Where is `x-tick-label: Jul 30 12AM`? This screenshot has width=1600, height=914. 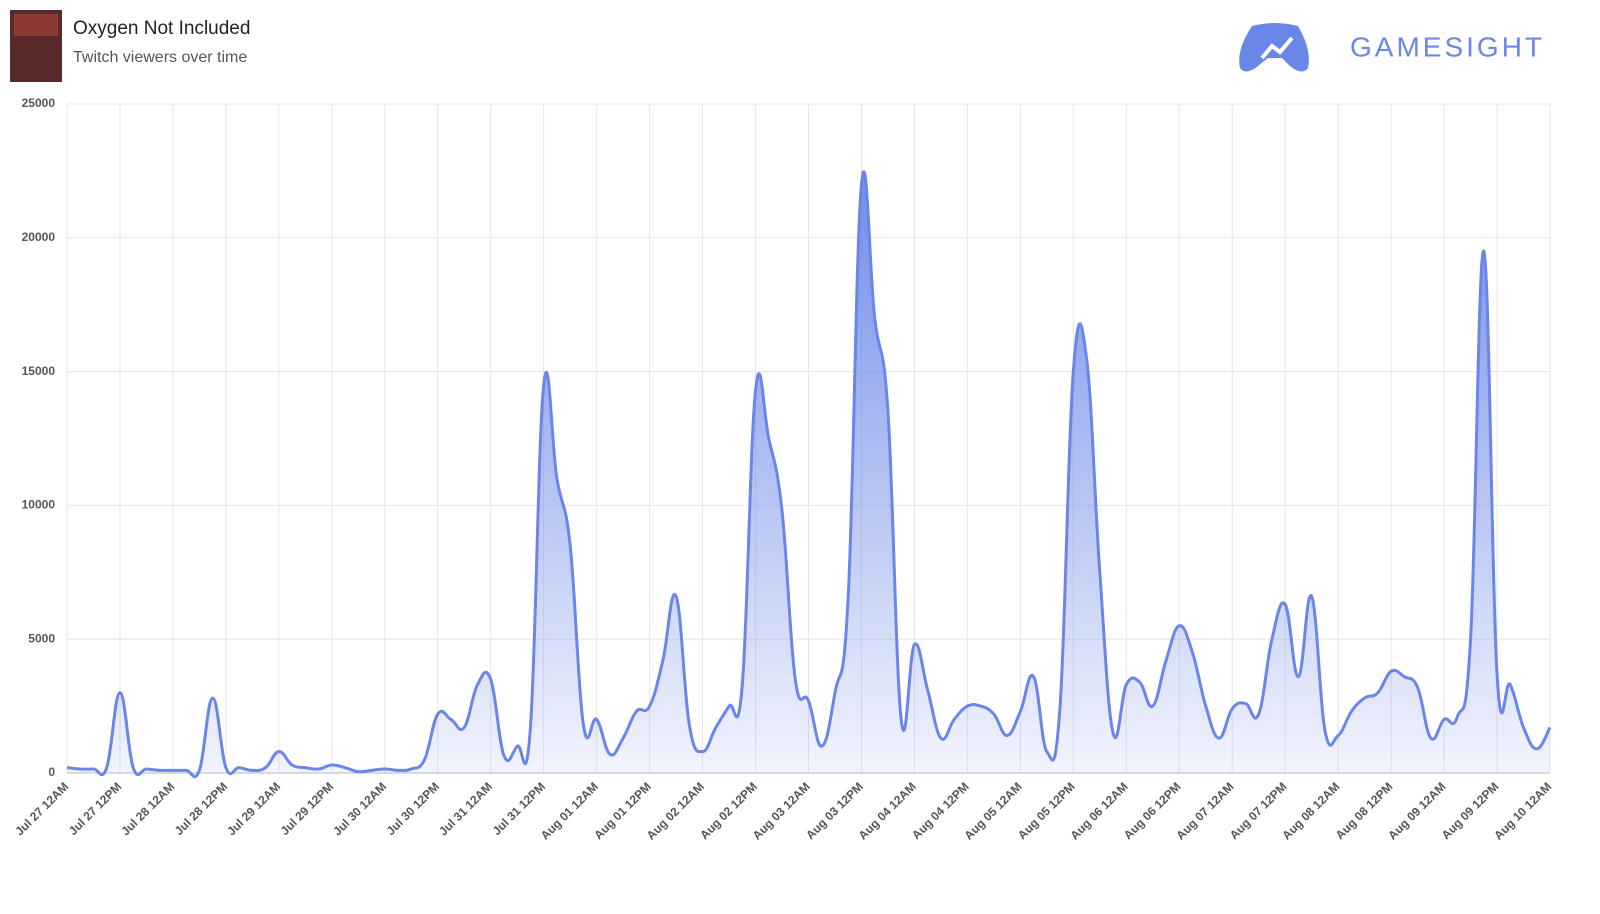 x-tick-label: Jul 30 12AM is located at coordinates (359, 808).